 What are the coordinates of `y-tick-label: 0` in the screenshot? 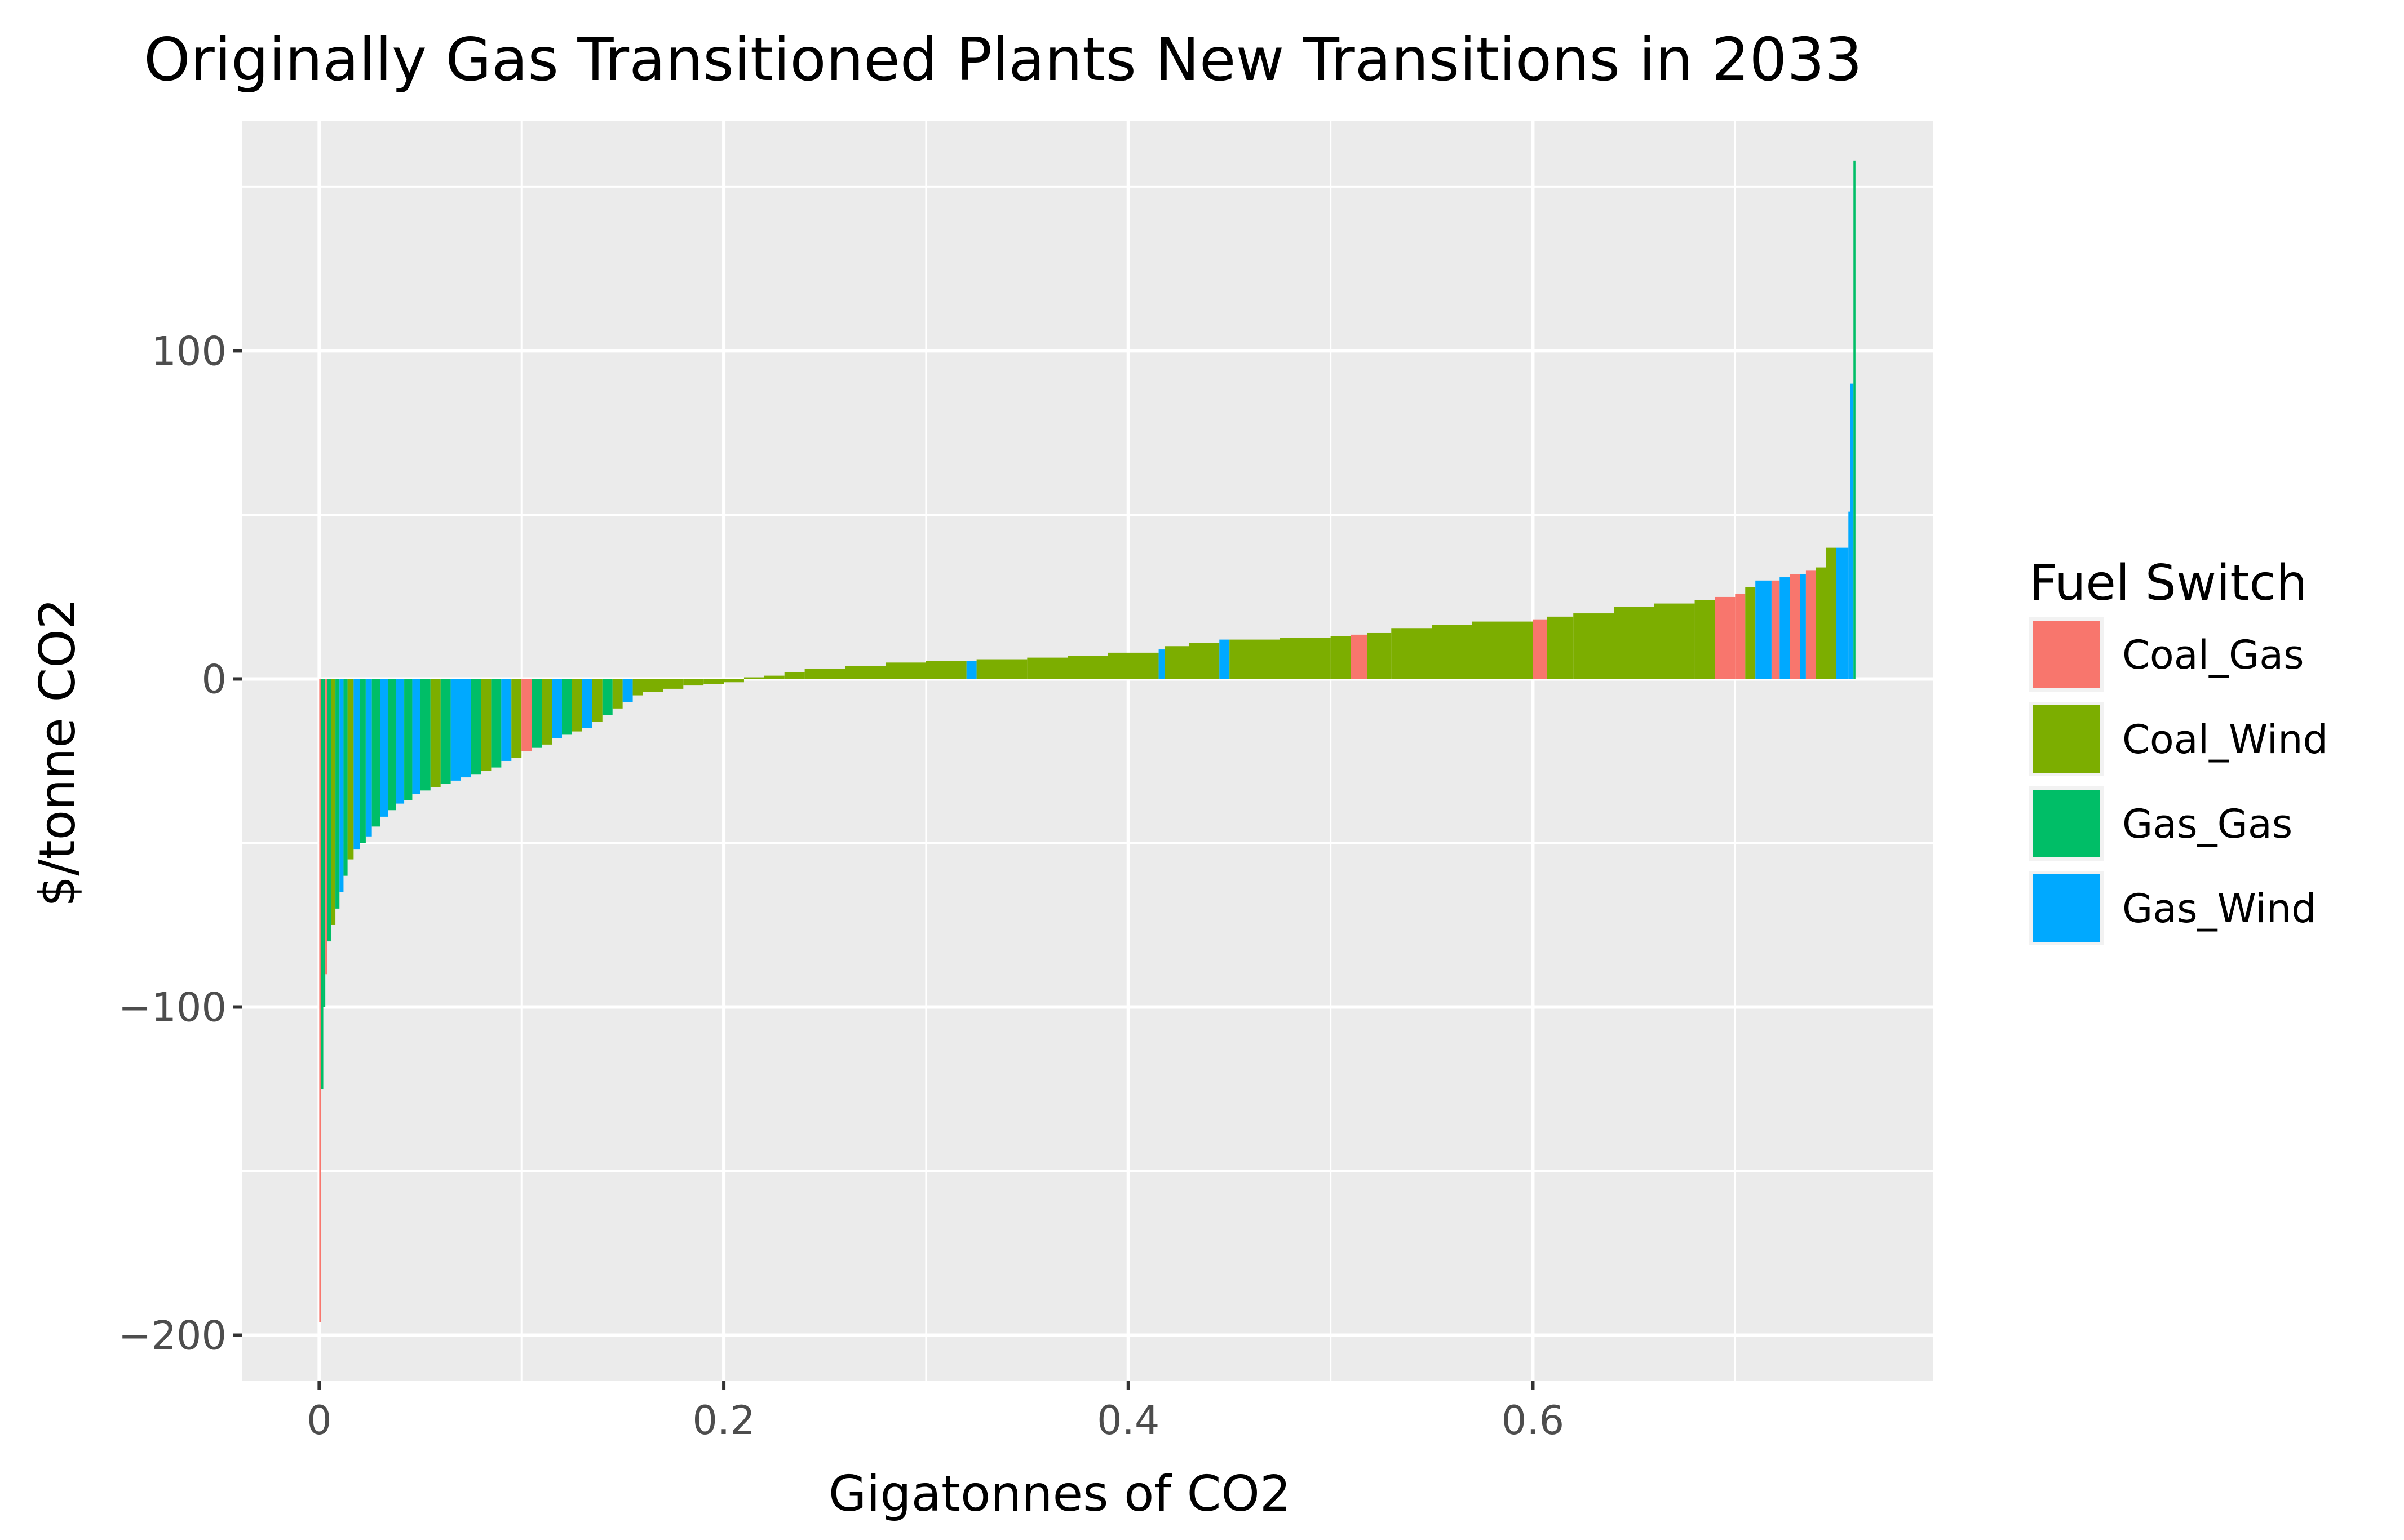 It's located at (214, 679).